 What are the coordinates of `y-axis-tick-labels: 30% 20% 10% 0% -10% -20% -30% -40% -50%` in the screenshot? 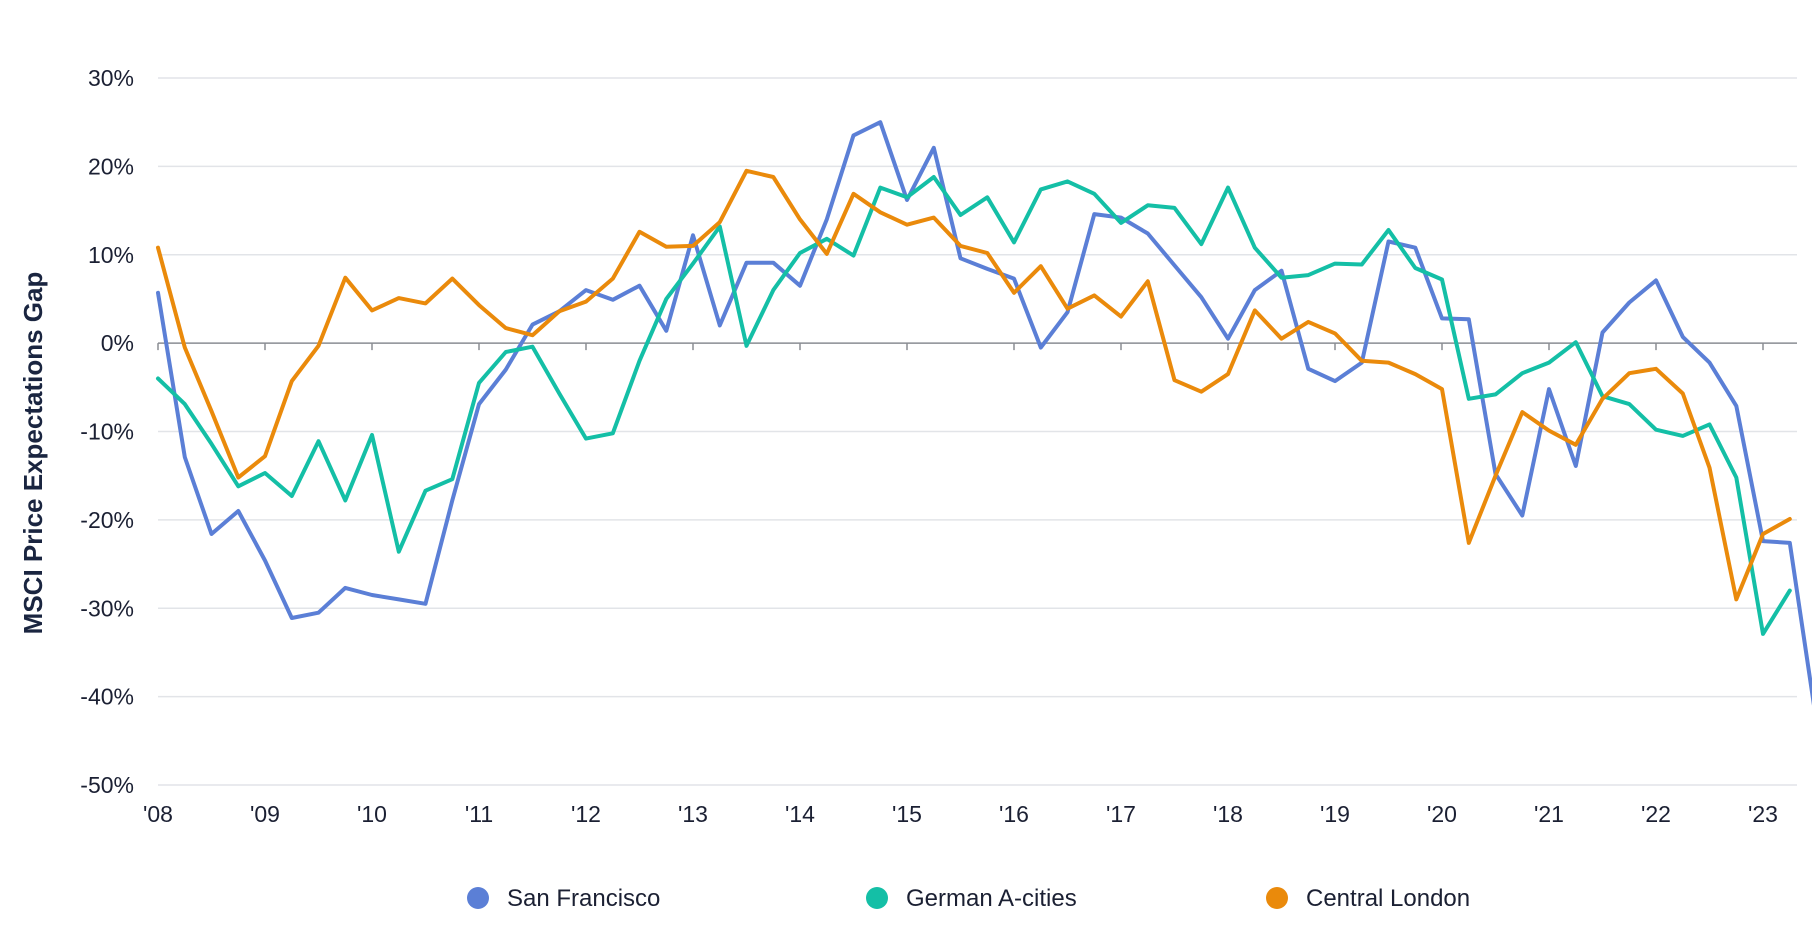 It's located at (107, 431).